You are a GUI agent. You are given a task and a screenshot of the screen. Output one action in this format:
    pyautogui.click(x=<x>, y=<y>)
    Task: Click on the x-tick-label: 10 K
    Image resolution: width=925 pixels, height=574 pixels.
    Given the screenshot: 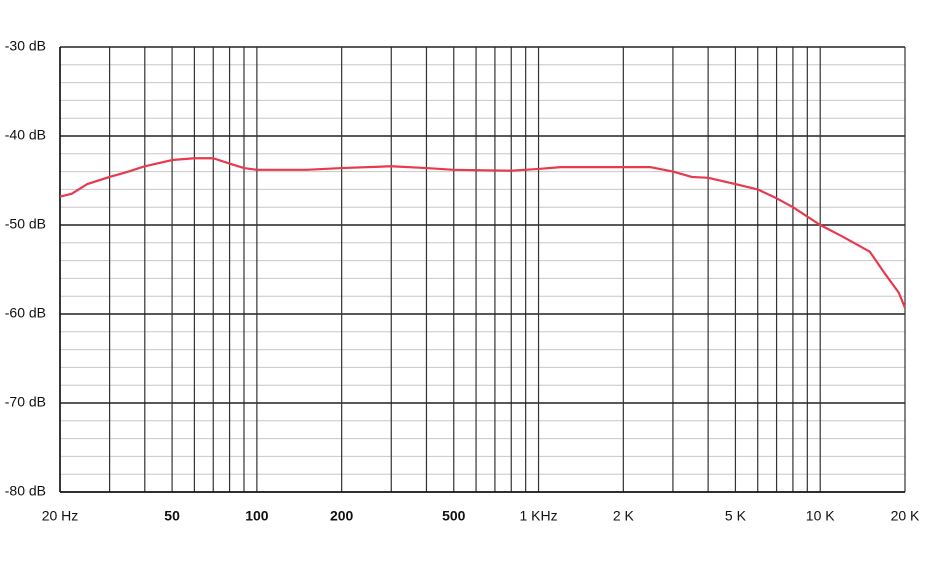 What is the action you would take?
    pyautogui.click(x=820, y=516)
    